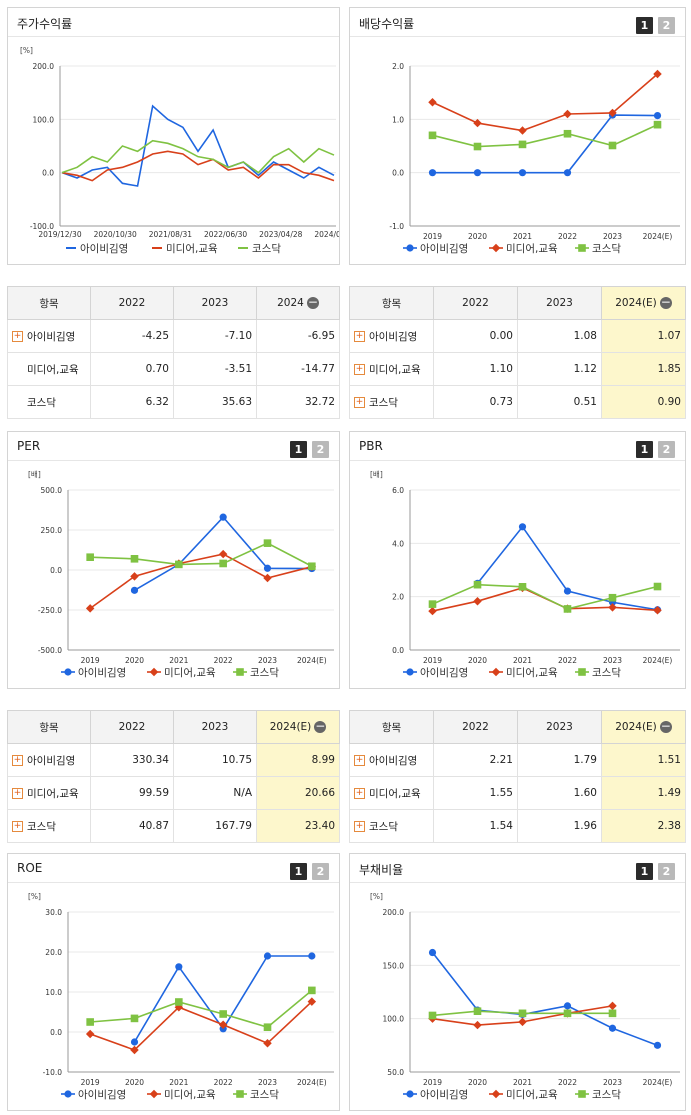 The width and height of the screenshot is (691, 1115). I want to click on chart-title: 주가수익률, so click(45, 24).